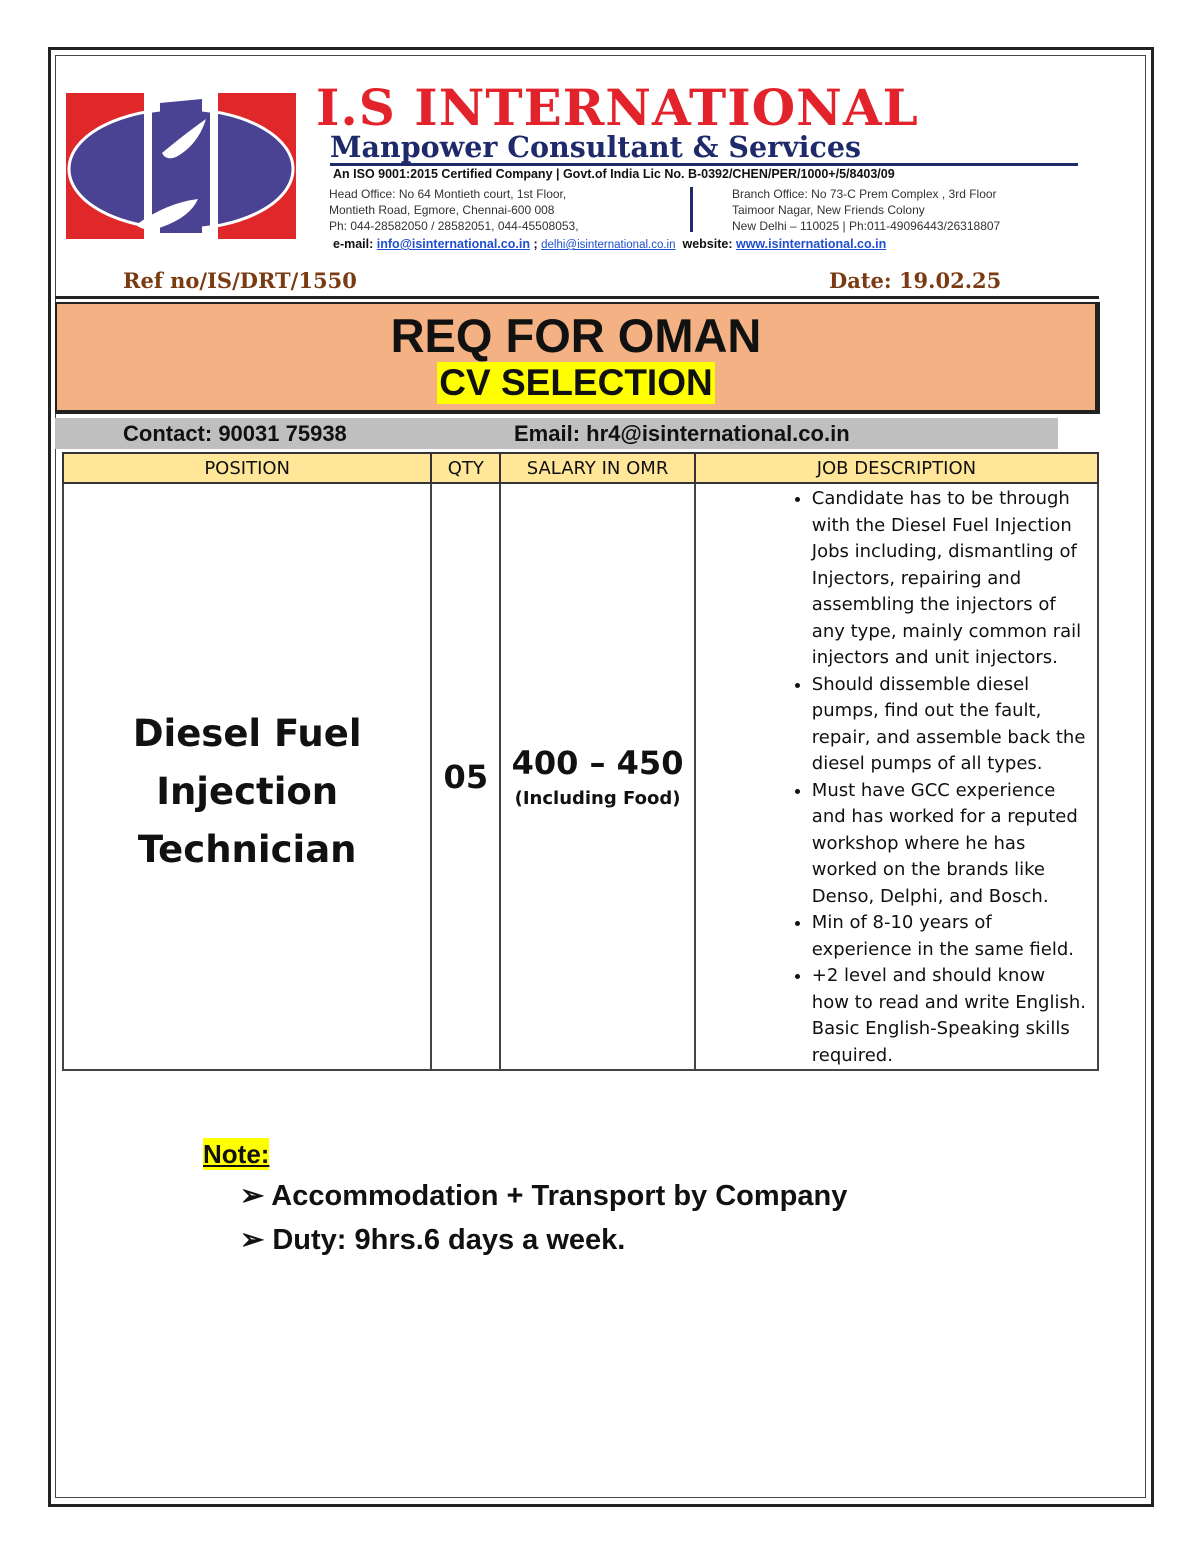  I want to click on contact-phone: Contact: 90031 75938, so click(235, 433).